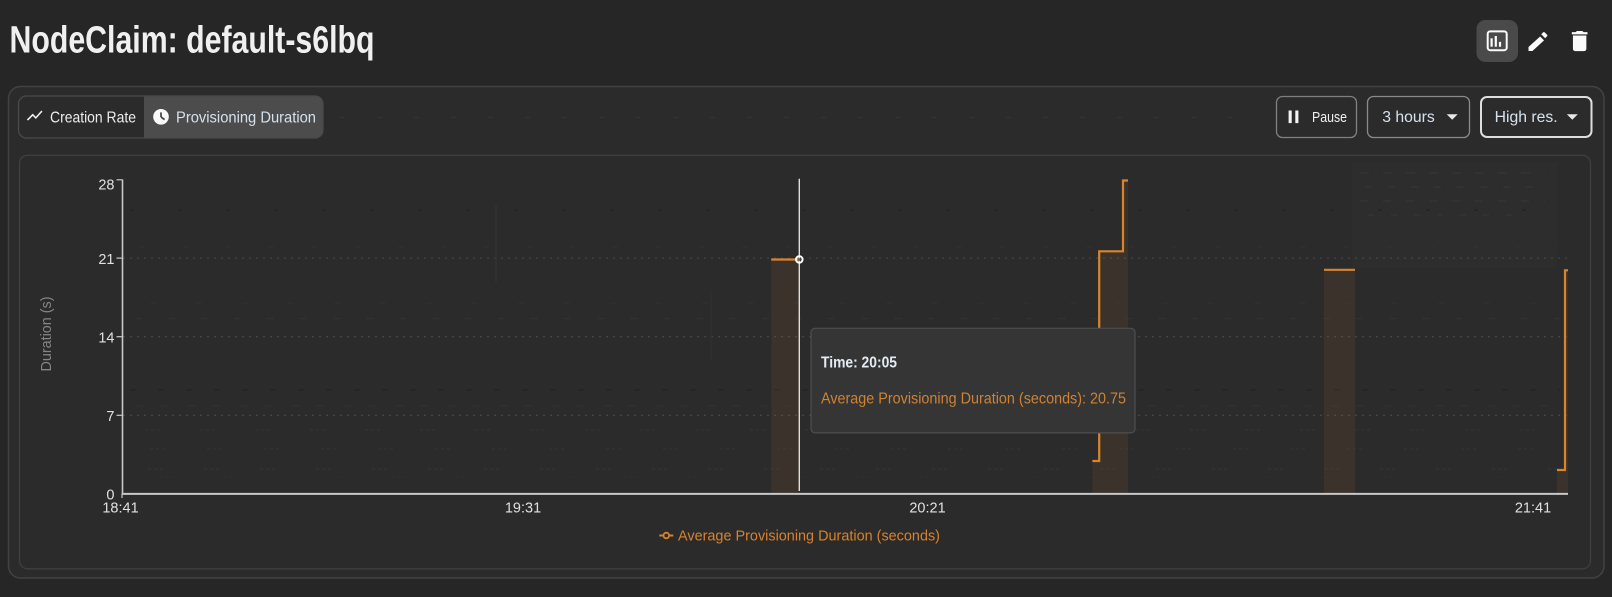 The height and width of the screenshot is (597, 1612). What do you see at coordinates (1408, 117) in the screenshot?
I see `svg-text: 3 hours` at bounding box center [1408, 117].